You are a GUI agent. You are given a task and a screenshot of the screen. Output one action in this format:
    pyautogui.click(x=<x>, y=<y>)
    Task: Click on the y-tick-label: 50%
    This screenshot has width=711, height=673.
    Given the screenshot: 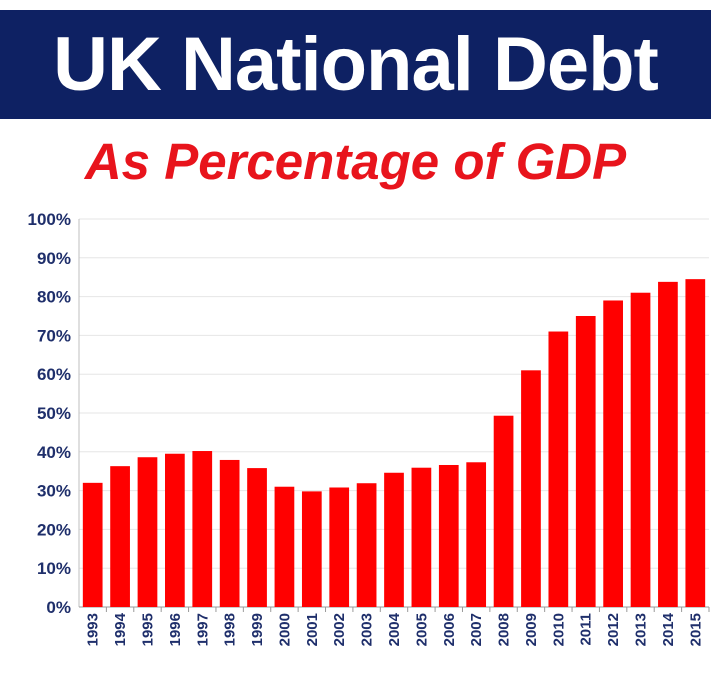 What is the action you would take?
    pyautogui.click(x=54, y=413)
    